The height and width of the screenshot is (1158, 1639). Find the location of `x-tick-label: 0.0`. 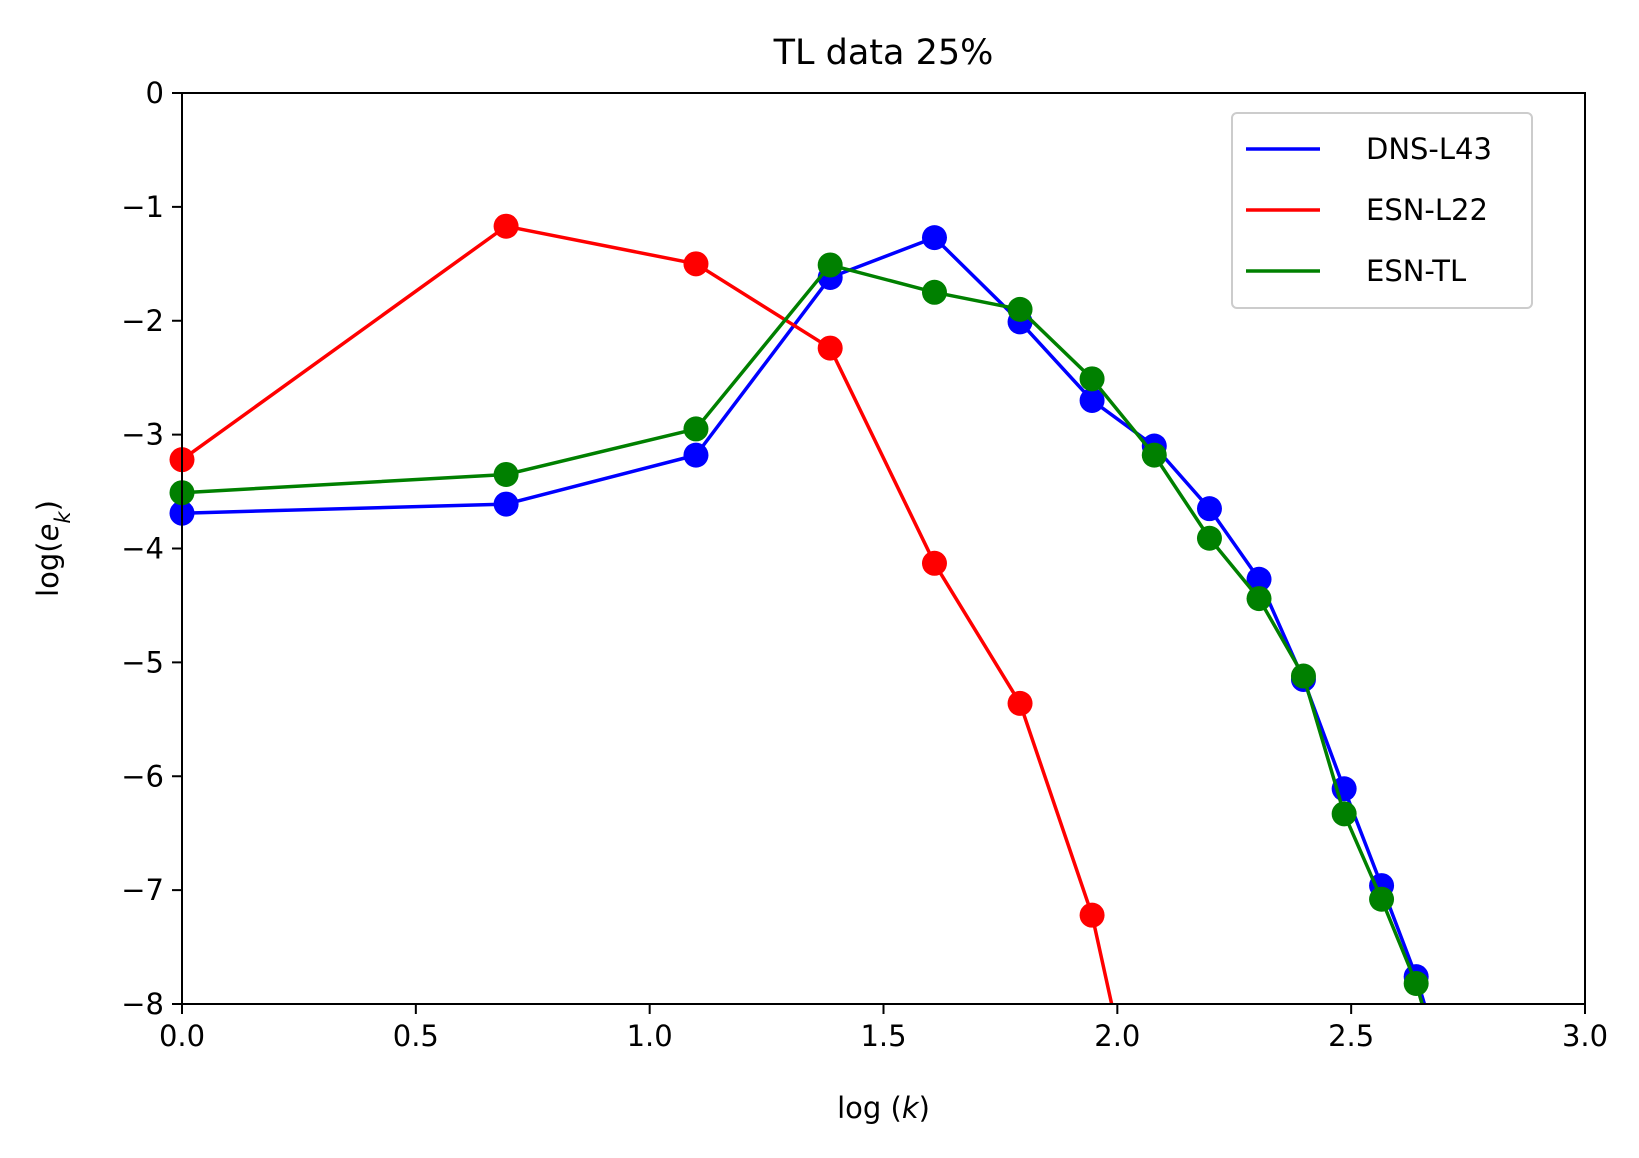

x-tick-label: 0.0 is located at coordinates (182, 1036).